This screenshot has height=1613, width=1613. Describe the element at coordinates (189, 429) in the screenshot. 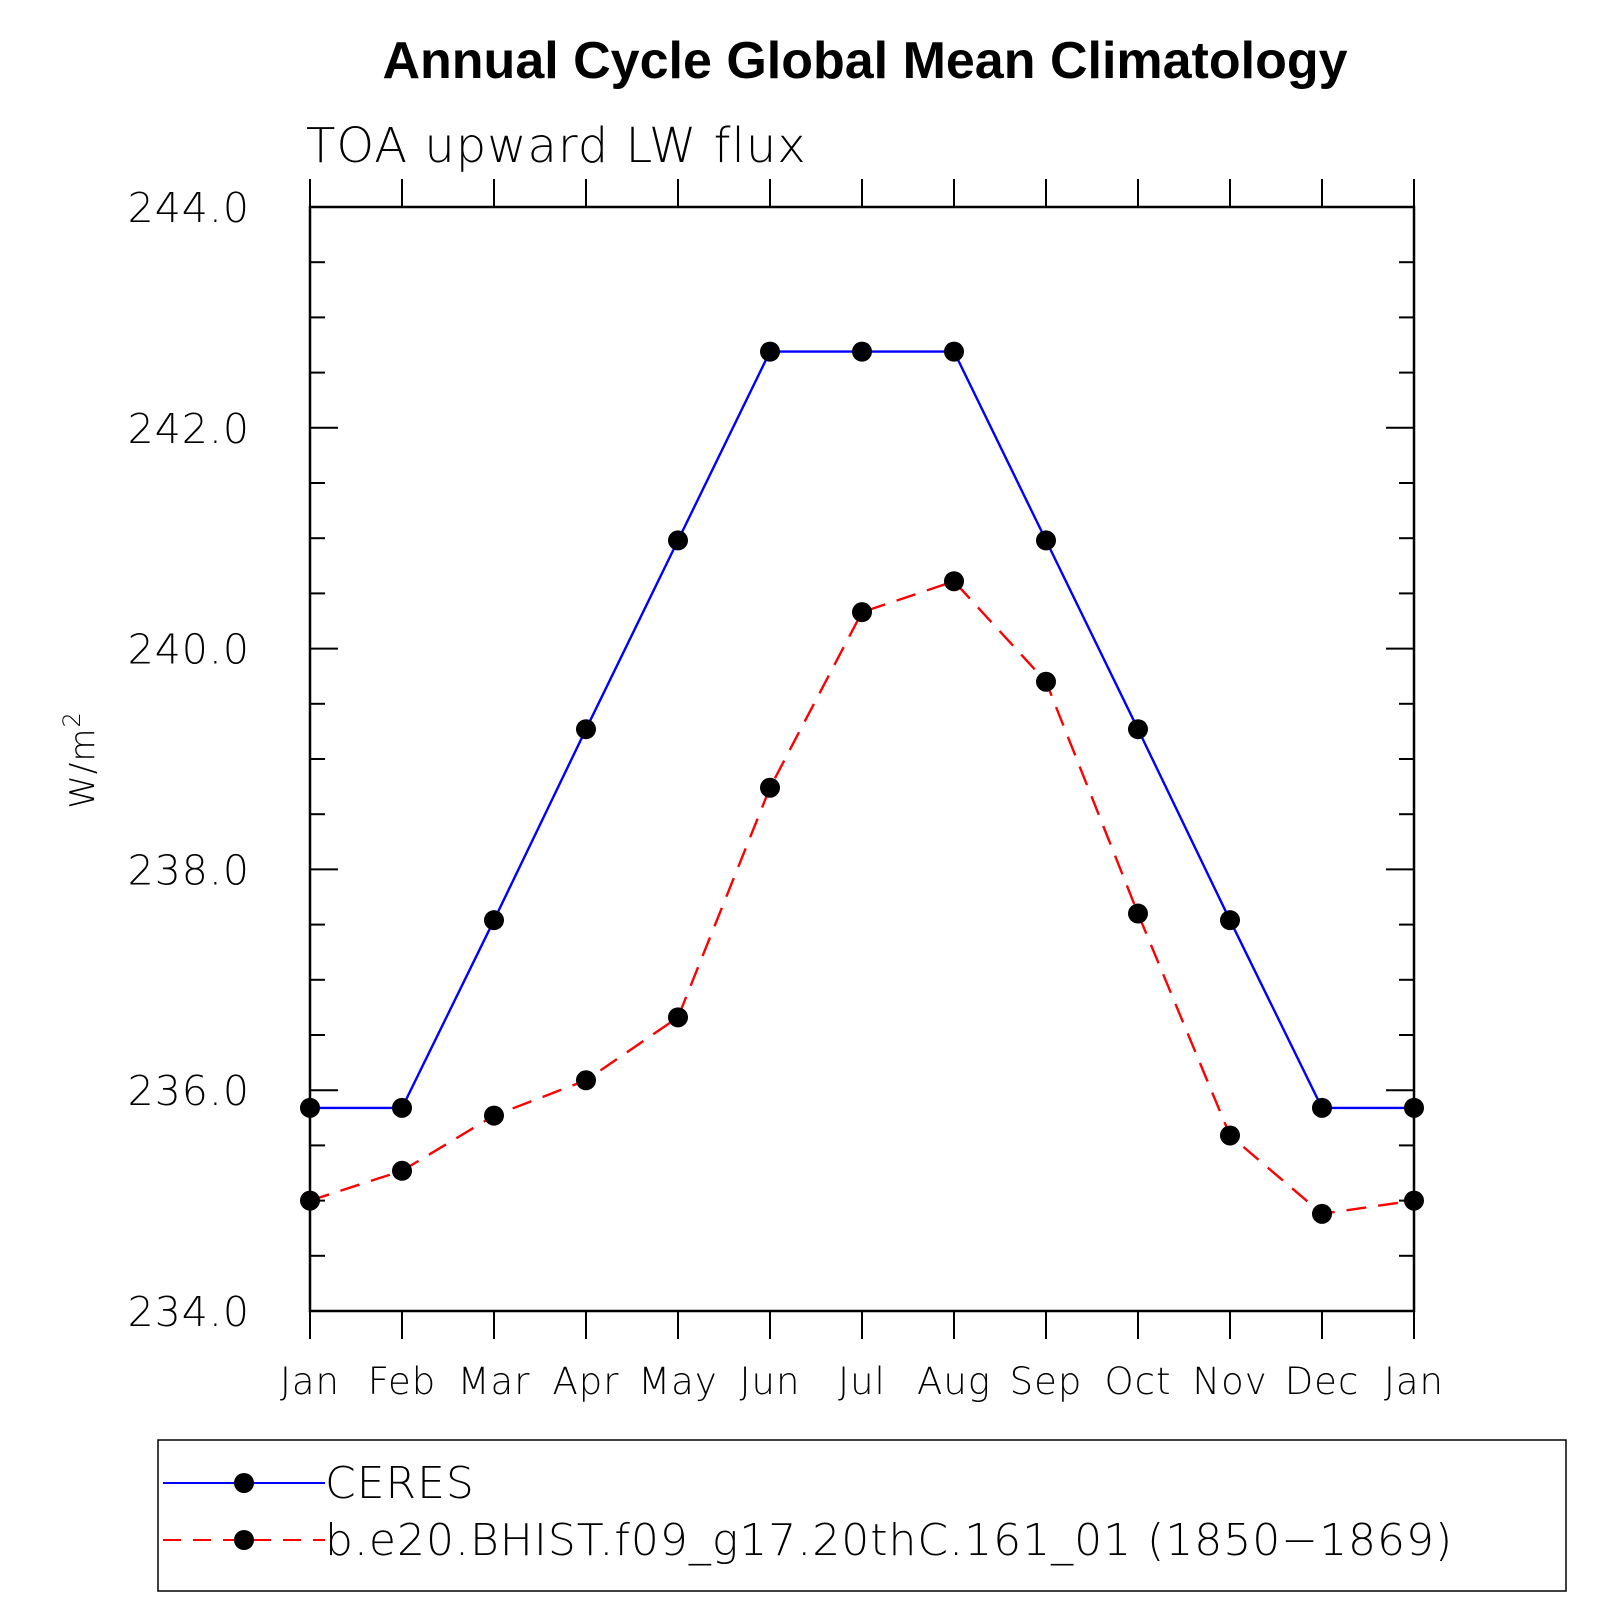

I see `y-tick-label: 242.0` at that location.